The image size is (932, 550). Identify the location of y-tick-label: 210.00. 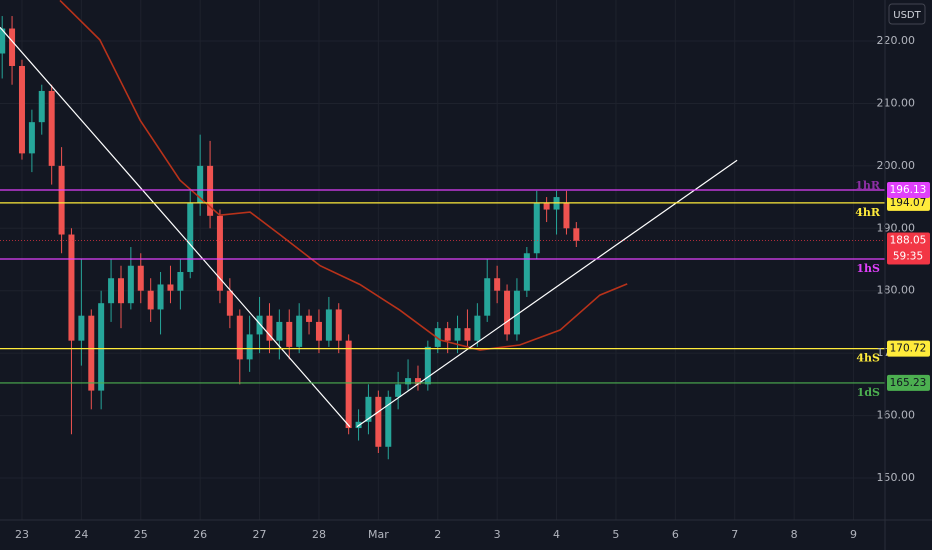
(896, 102).